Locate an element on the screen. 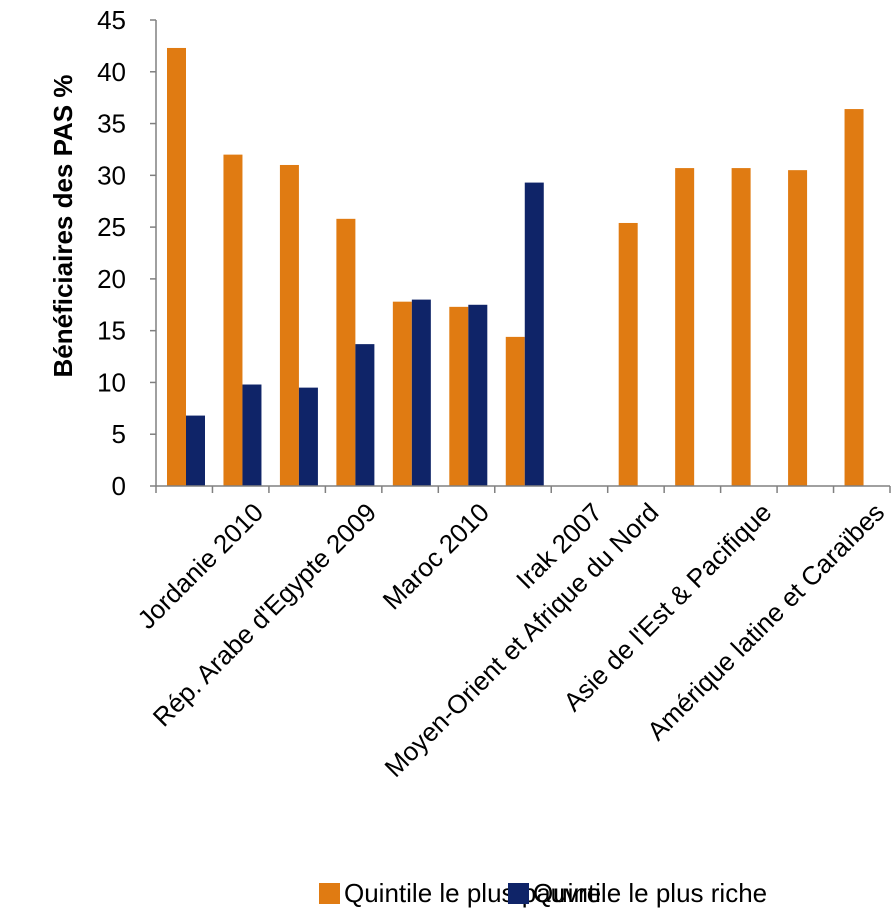 This screenshot has height=922, width=892. y-tick-label-5: 5 is located at coordinates (119, 434).